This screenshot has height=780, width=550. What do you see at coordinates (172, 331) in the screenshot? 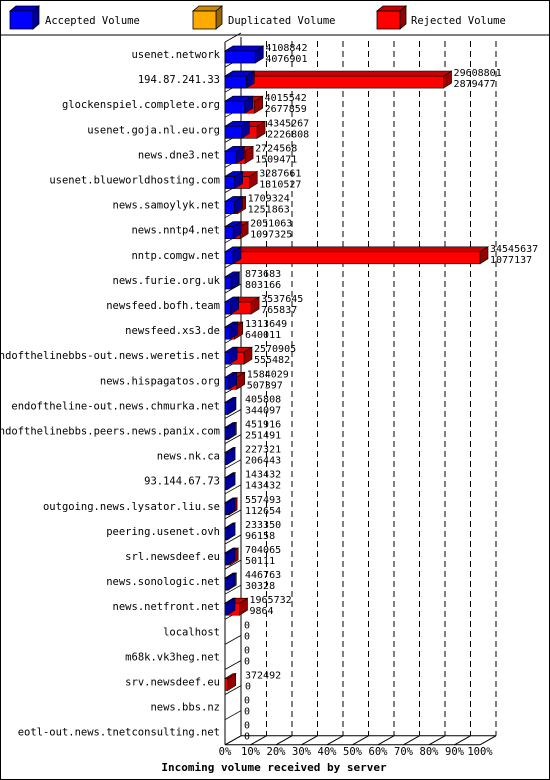
I see `category-label: newsfeed.xs3.de` at bounding box center [172, 331].